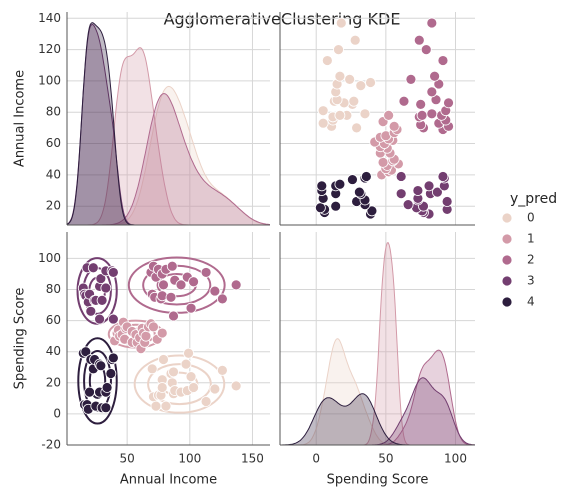 Image resolution: width=562 pixels, height=500 pixels. What do you see at coordinates (316, 459) in the screenshot?
I see `x-tick-label: 0` at bounding box center [316, 459].